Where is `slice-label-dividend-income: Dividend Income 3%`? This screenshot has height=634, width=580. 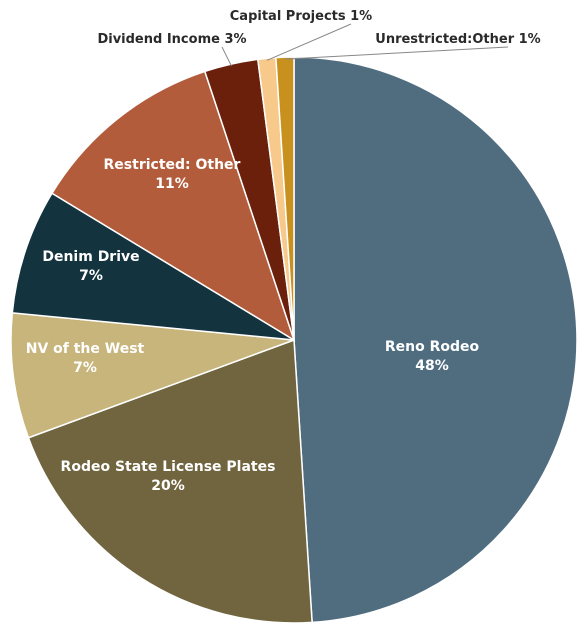 slice-label-dividend-income: Dividend Income 3% is located at coordinates (171, 39).